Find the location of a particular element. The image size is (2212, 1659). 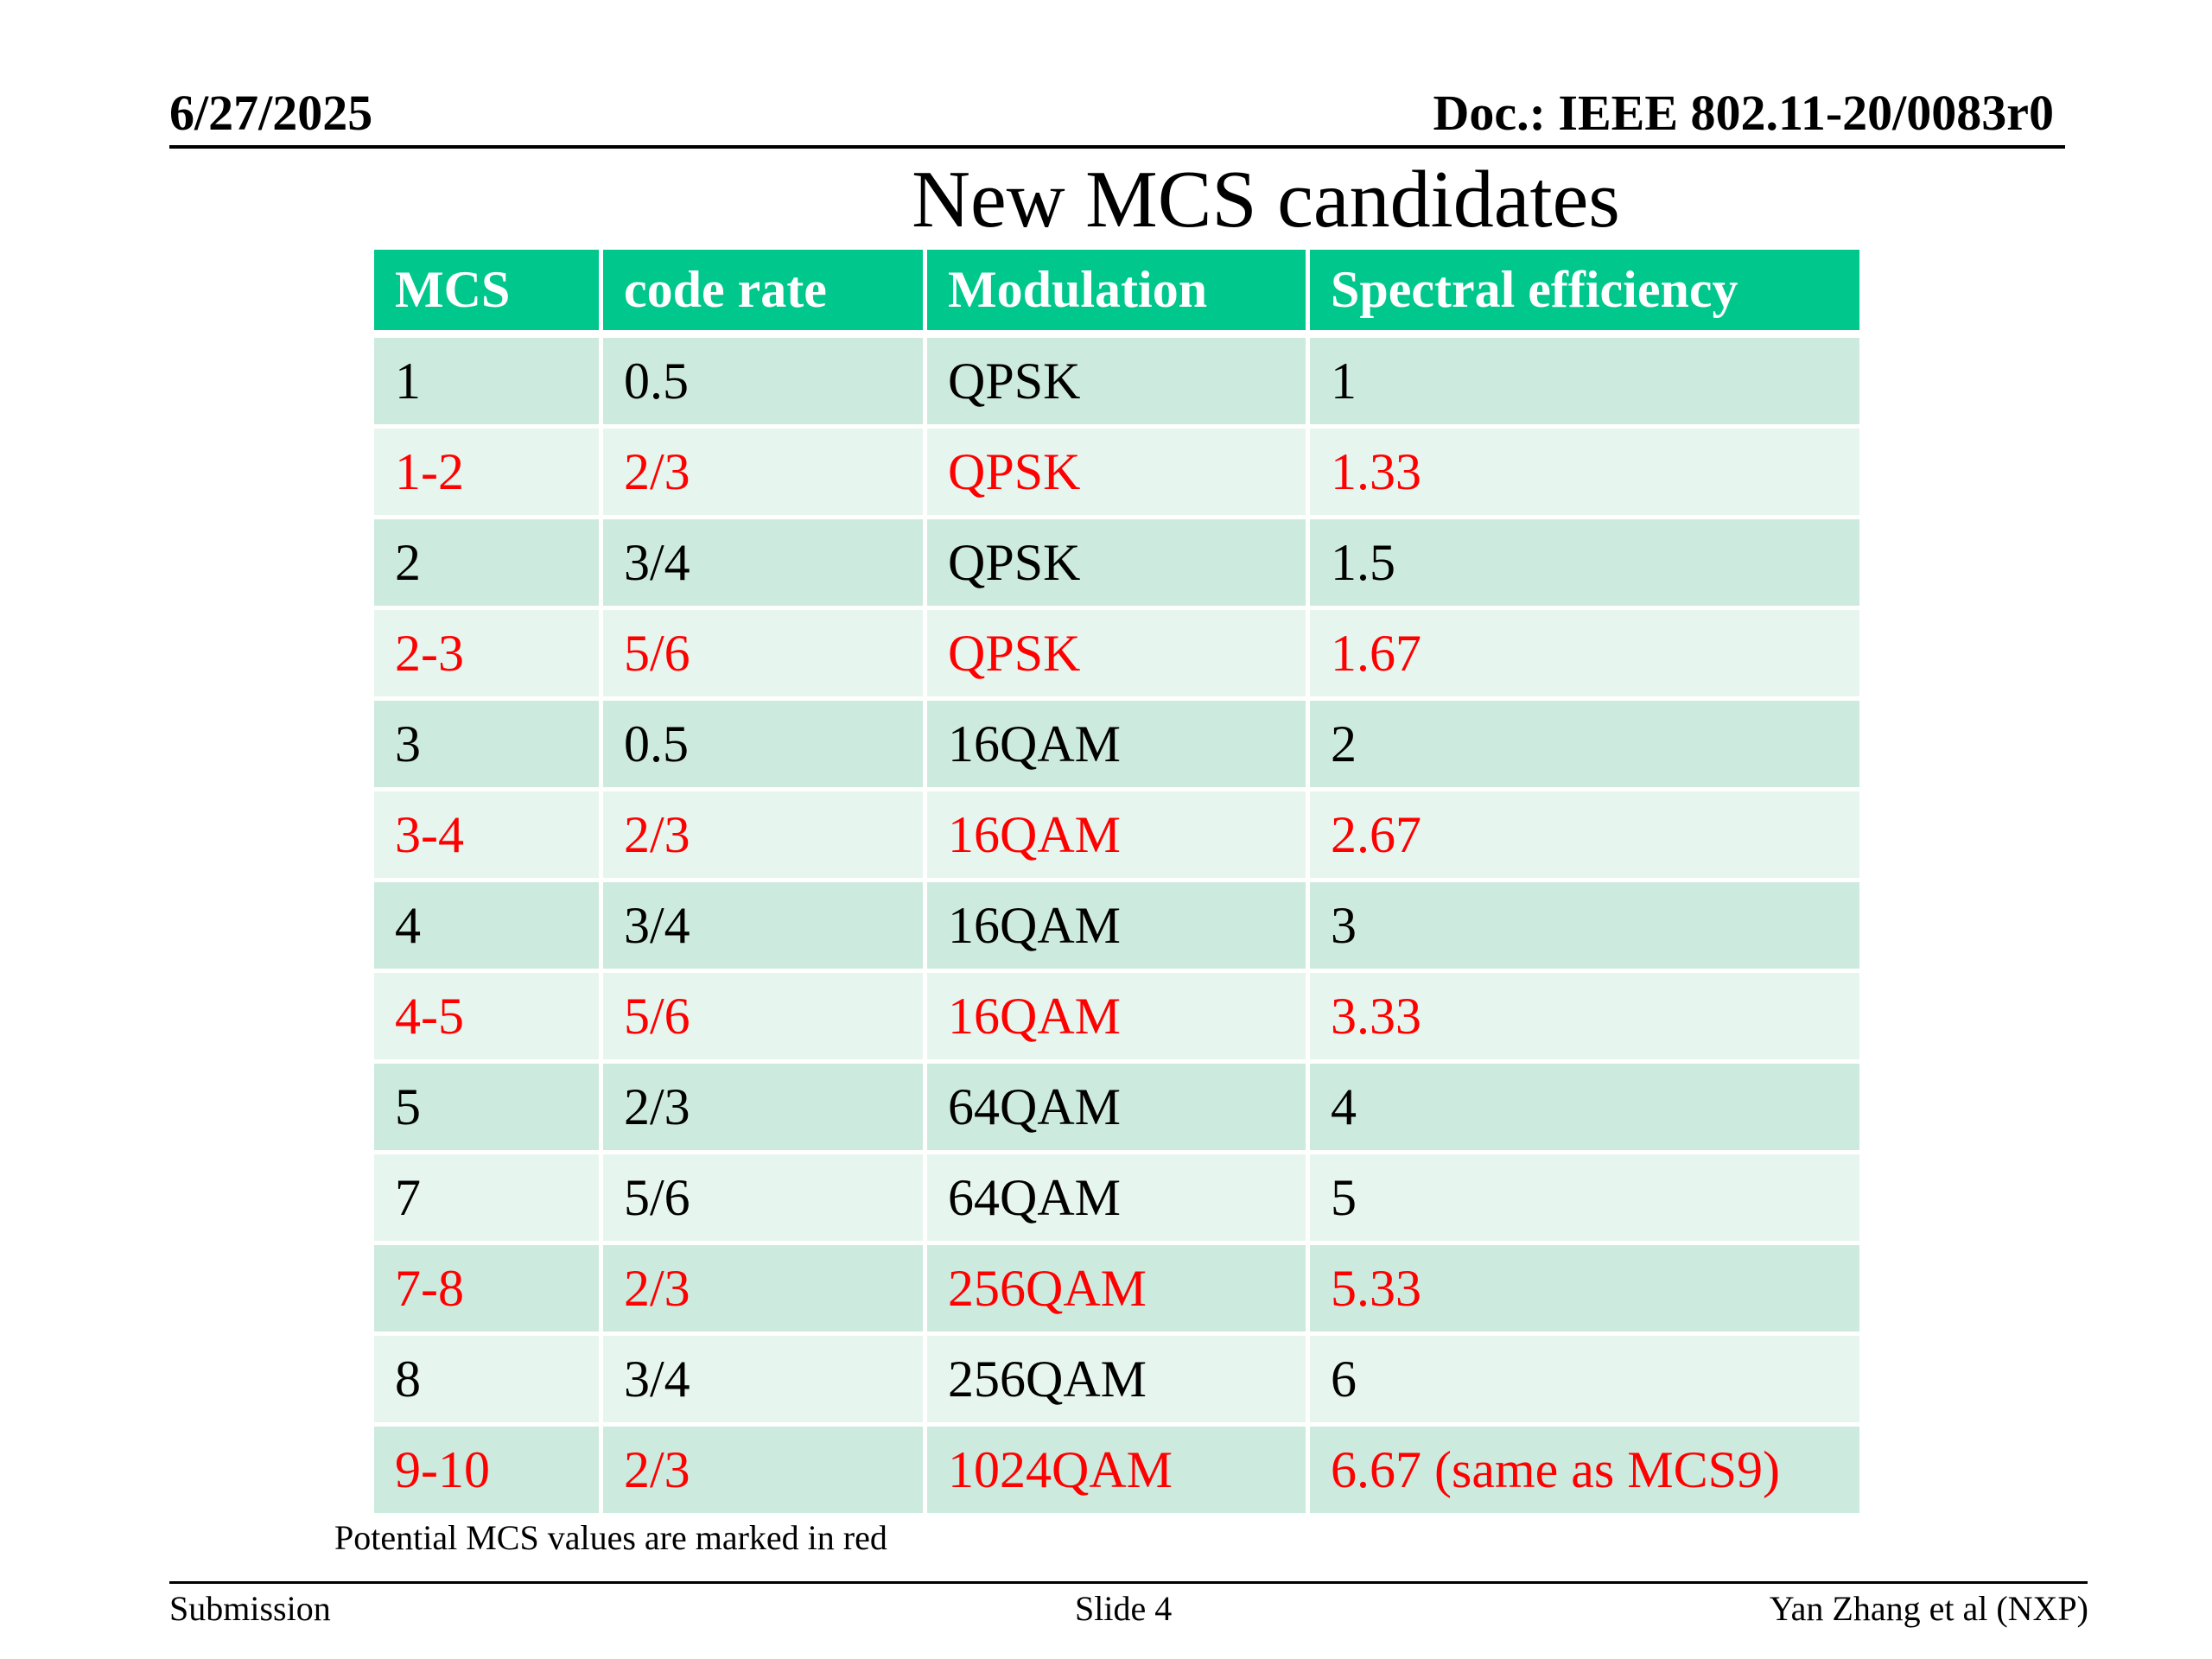

table-row: 3 0.5 16QAM 2 is located at coordinates (1116, 746).